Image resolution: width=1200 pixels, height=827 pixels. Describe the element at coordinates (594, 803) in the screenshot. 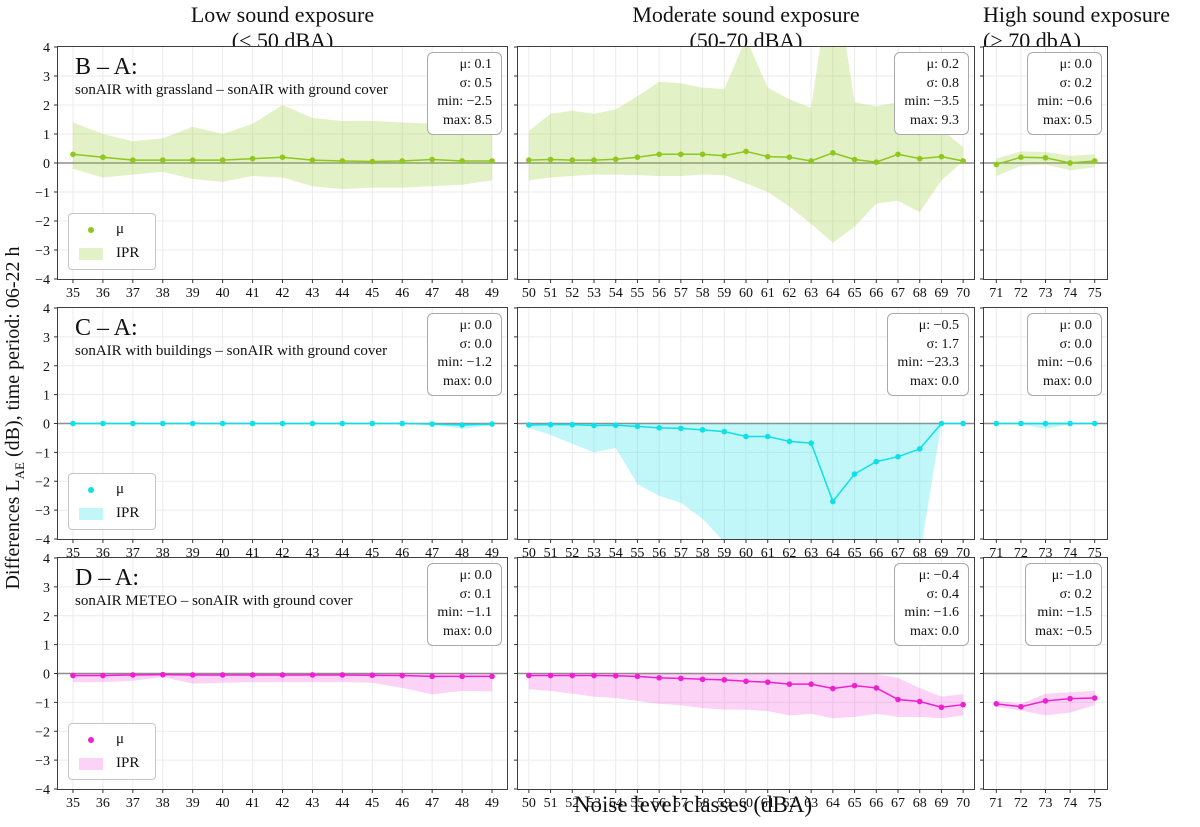

I see `x-tick-label: 53` at that location.